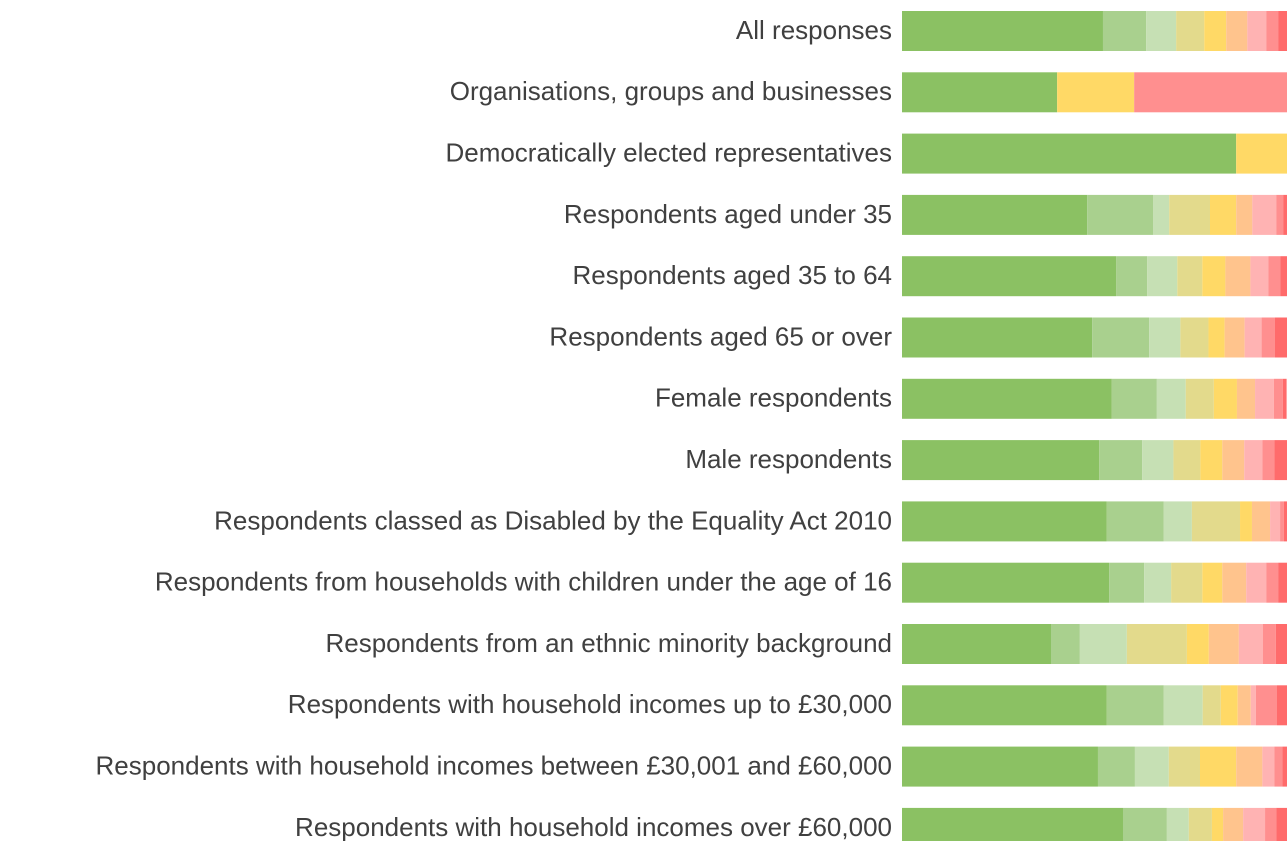 The width and height of the screenshot is (1287, 841). I want to click on category-label: Democratically elected representatives, so click(668, 152).